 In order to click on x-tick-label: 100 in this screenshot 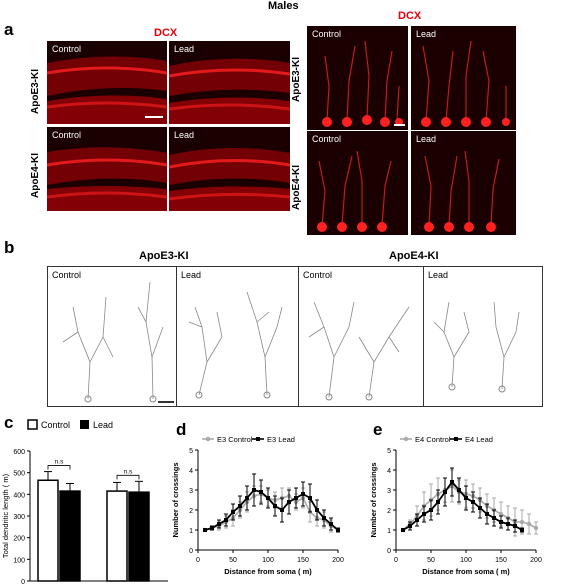, I will do `click(466, 560)`.